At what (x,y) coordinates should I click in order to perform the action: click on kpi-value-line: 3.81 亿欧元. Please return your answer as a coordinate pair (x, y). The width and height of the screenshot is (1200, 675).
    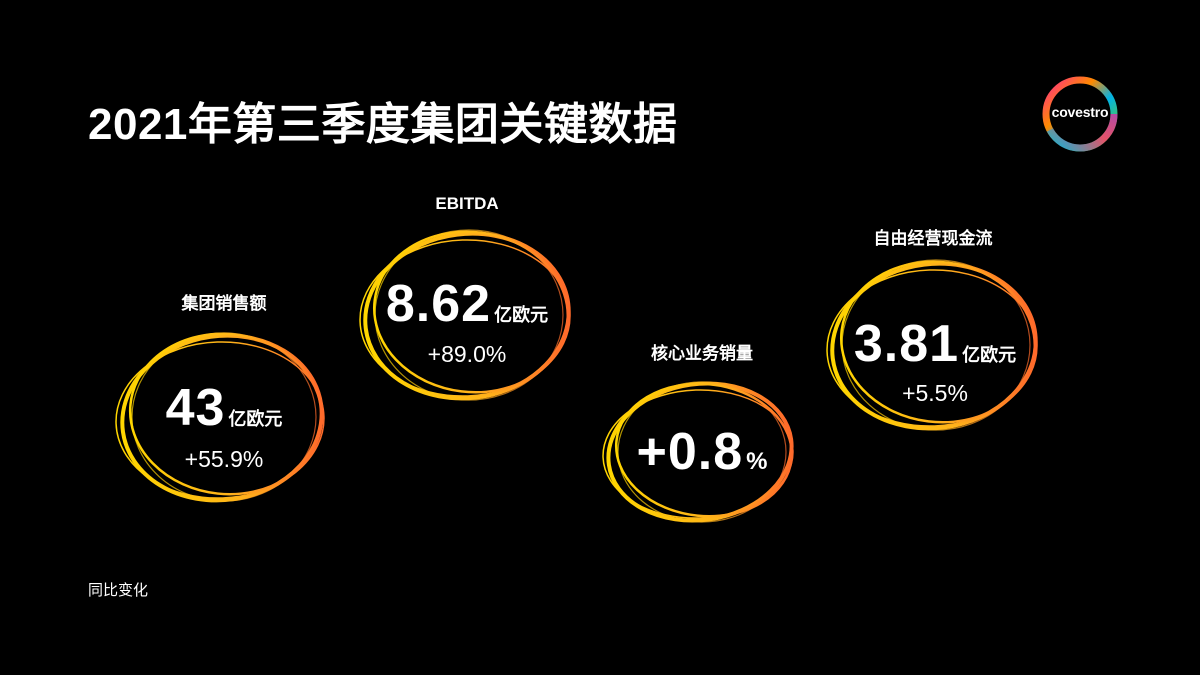
    Looking at the image, I should click on (935, 344).